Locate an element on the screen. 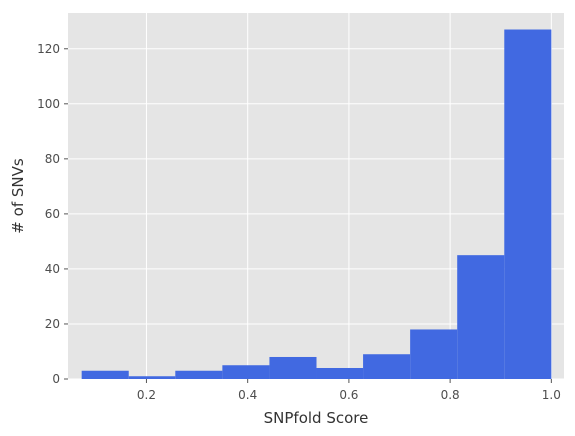 This screenshot has width=575, height=436. y-tick-label: 0 is located at coordinates (56, 379).